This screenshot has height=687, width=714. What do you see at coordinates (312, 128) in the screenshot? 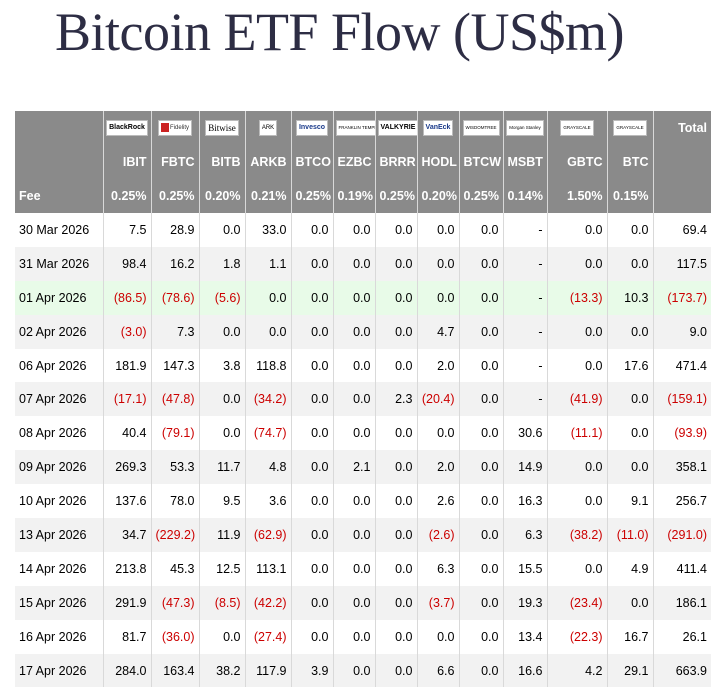
I see `issuer-logo: Invesco` at bounding box center [312, 128].